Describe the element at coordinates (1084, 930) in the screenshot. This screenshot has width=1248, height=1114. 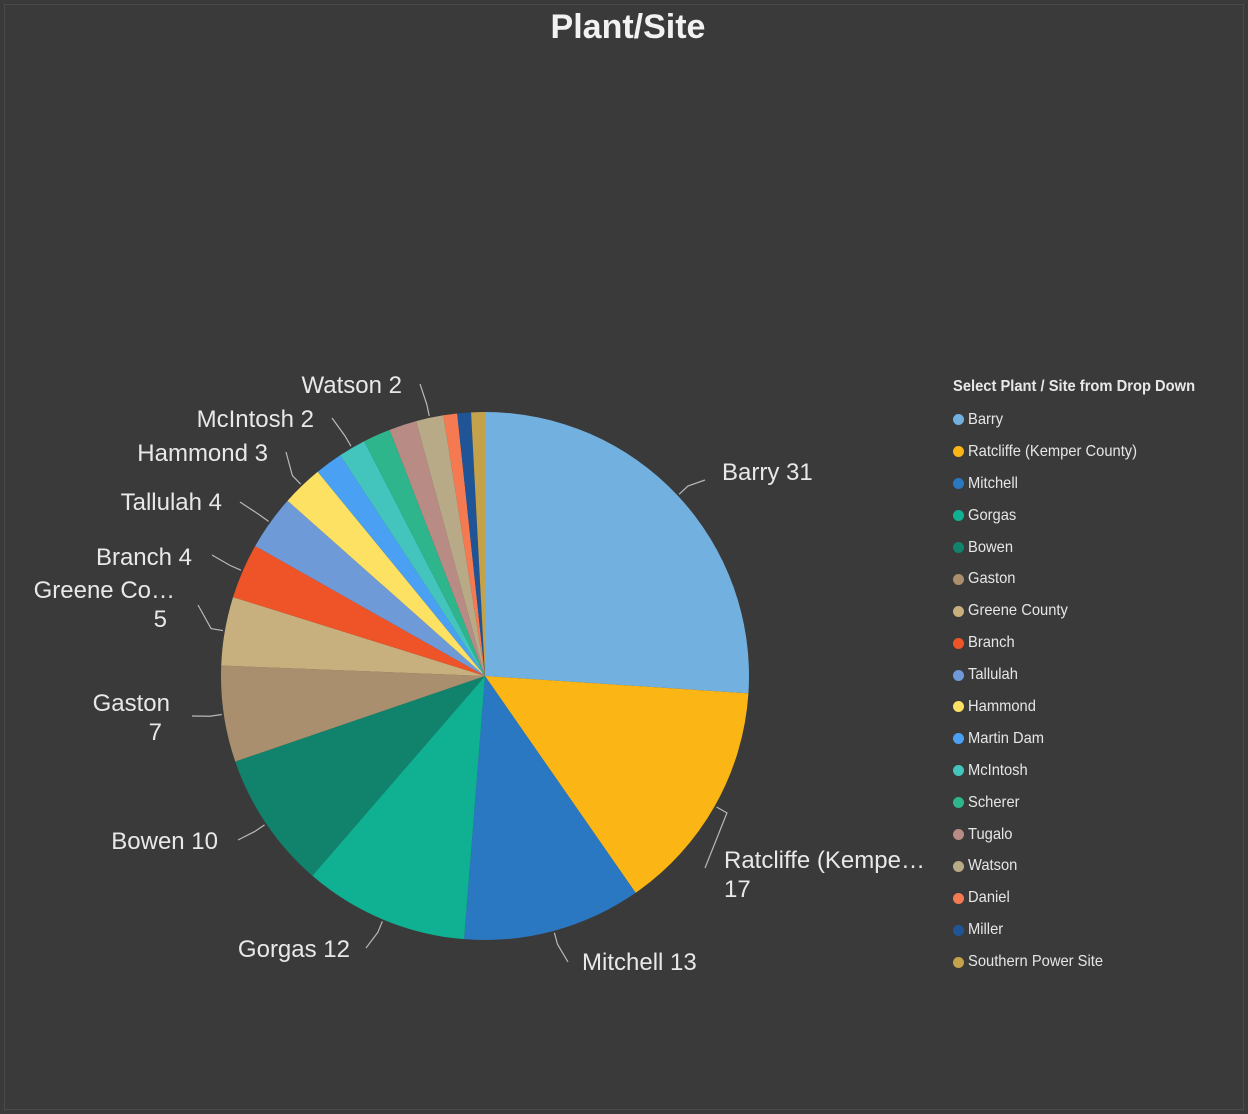
I see `legend-item-miller: Miller` at that location.